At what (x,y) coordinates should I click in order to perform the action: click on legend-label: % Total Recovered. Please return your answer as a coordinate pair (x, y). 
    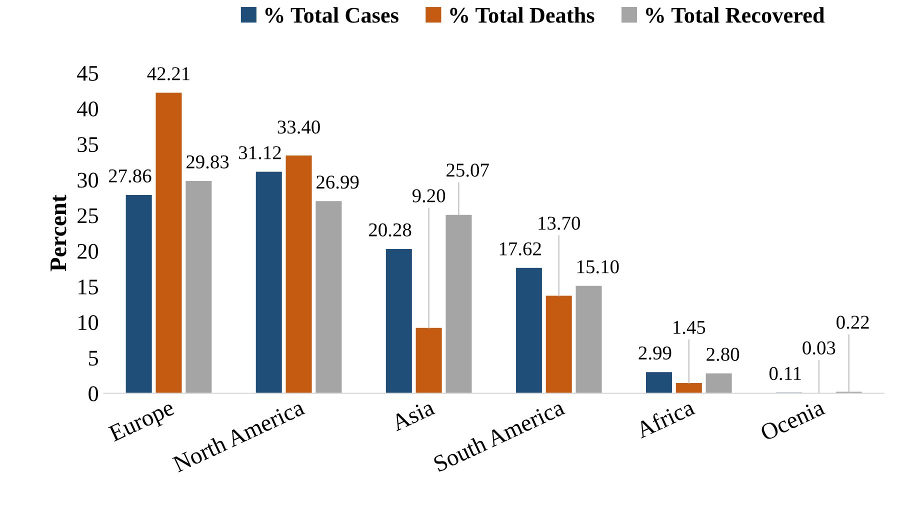
    Looking at the image, I should click on (735, 15).